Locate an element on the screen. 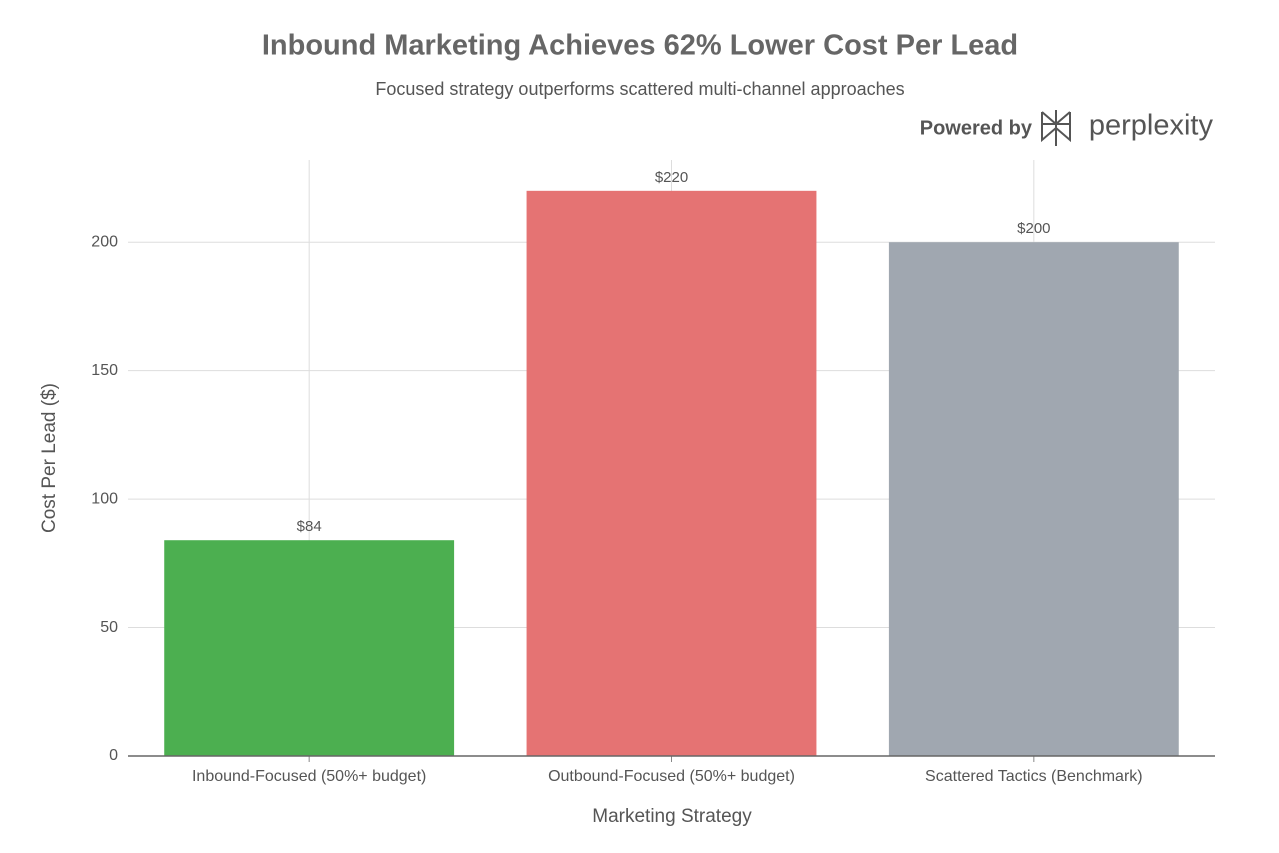 The width and height of the screenshot is (1279, 853). x-tick-label: Outbound-Focused (50%+ budget) is located at coordinates (671, 776).